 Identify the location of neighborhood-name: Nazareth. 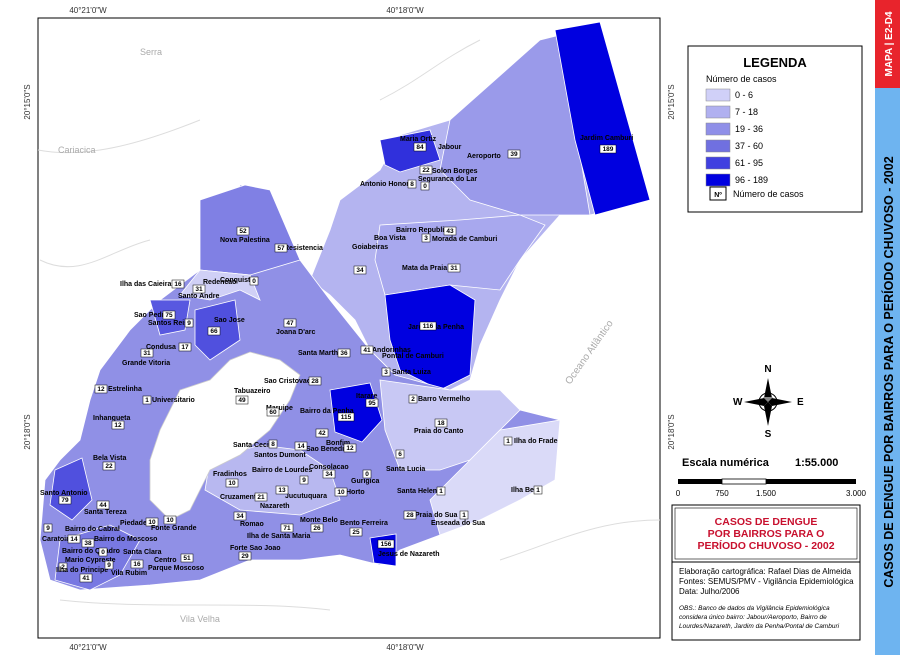
(275, 506).